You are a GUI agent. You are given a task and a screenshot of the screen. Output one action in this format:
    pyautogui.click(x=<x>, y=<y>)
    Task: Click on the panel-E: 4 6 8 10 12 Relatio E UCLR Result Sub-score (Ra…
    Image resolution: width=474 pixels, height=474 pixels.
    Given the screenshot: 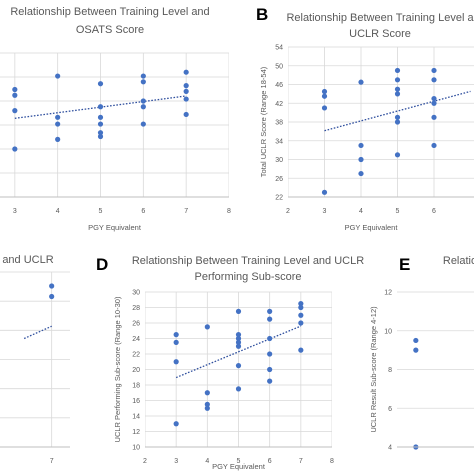 What is the action you would take?
    pyautogui.click(x=421, y=353)
    